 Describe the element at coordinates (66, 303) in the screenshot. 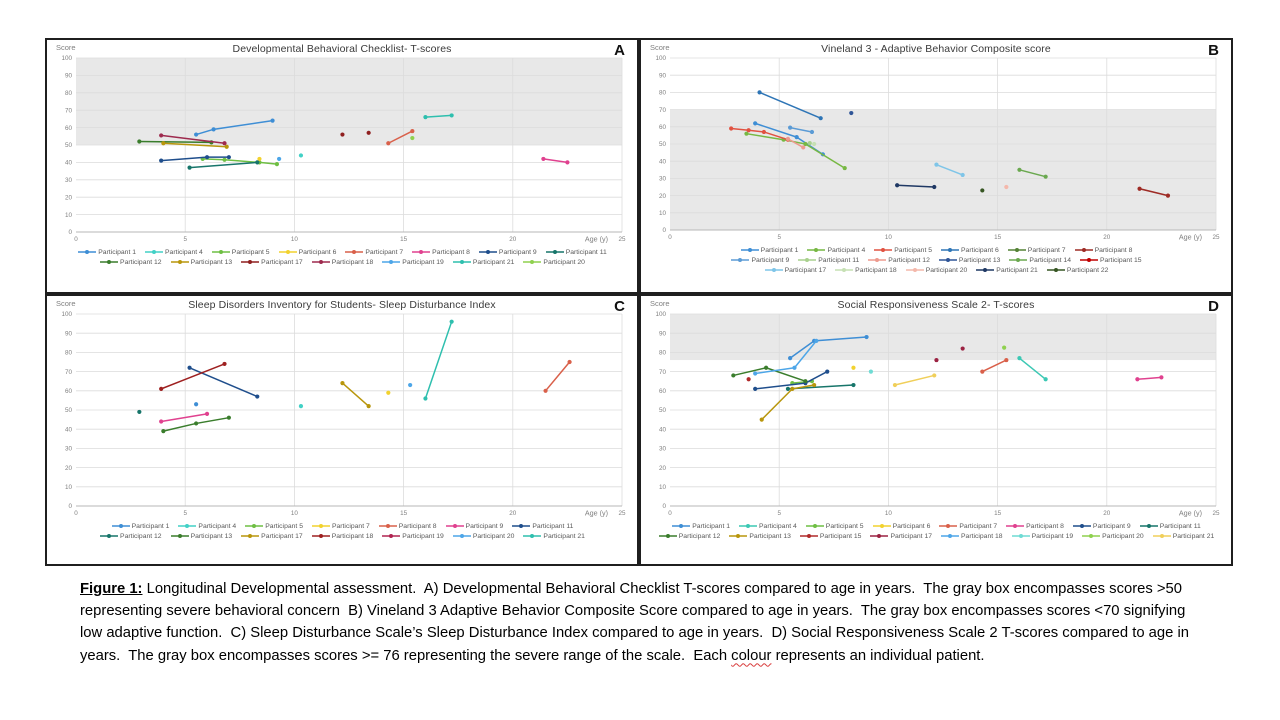

I see `y-axis-title-c: Score` at that location.